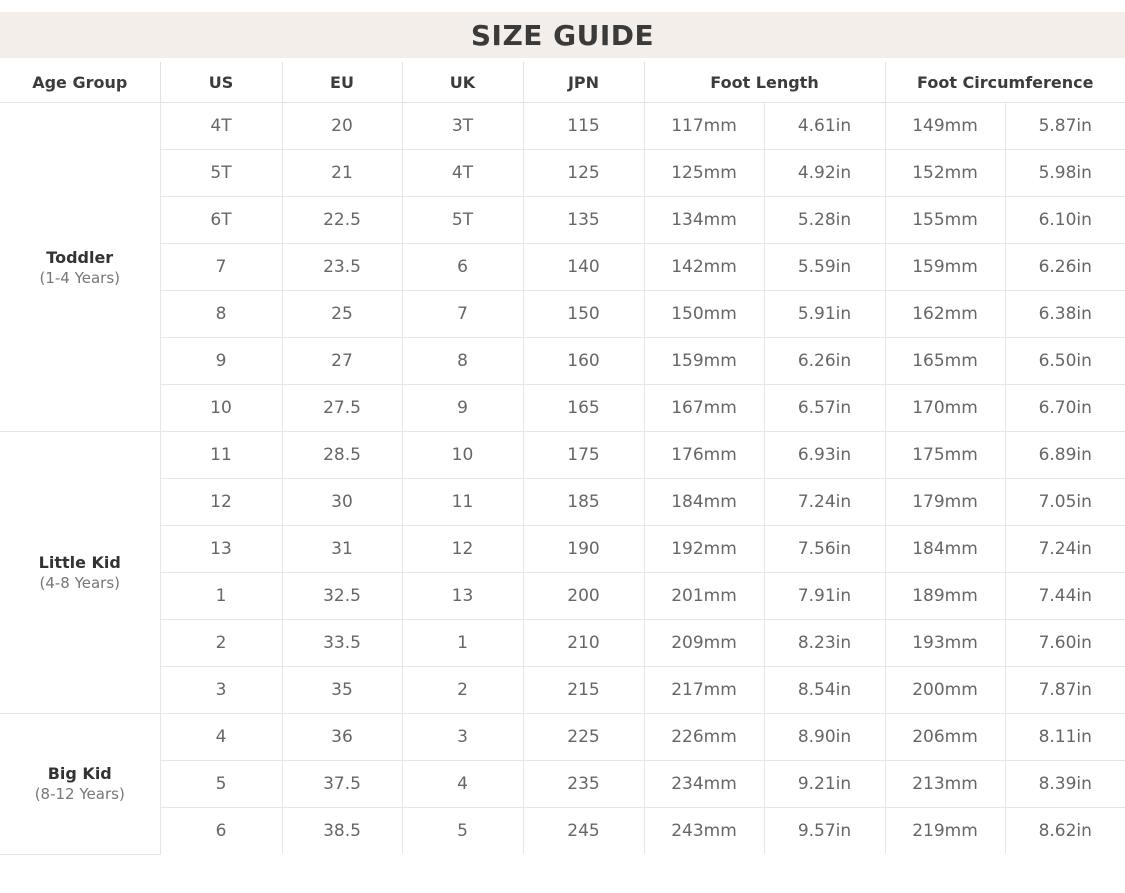 The width and height of the screenshot is (1125, 893). I want to click on table-row: 3 35 2 215 217mm 8.54in 200mm 7.87in, so click(562, 690).